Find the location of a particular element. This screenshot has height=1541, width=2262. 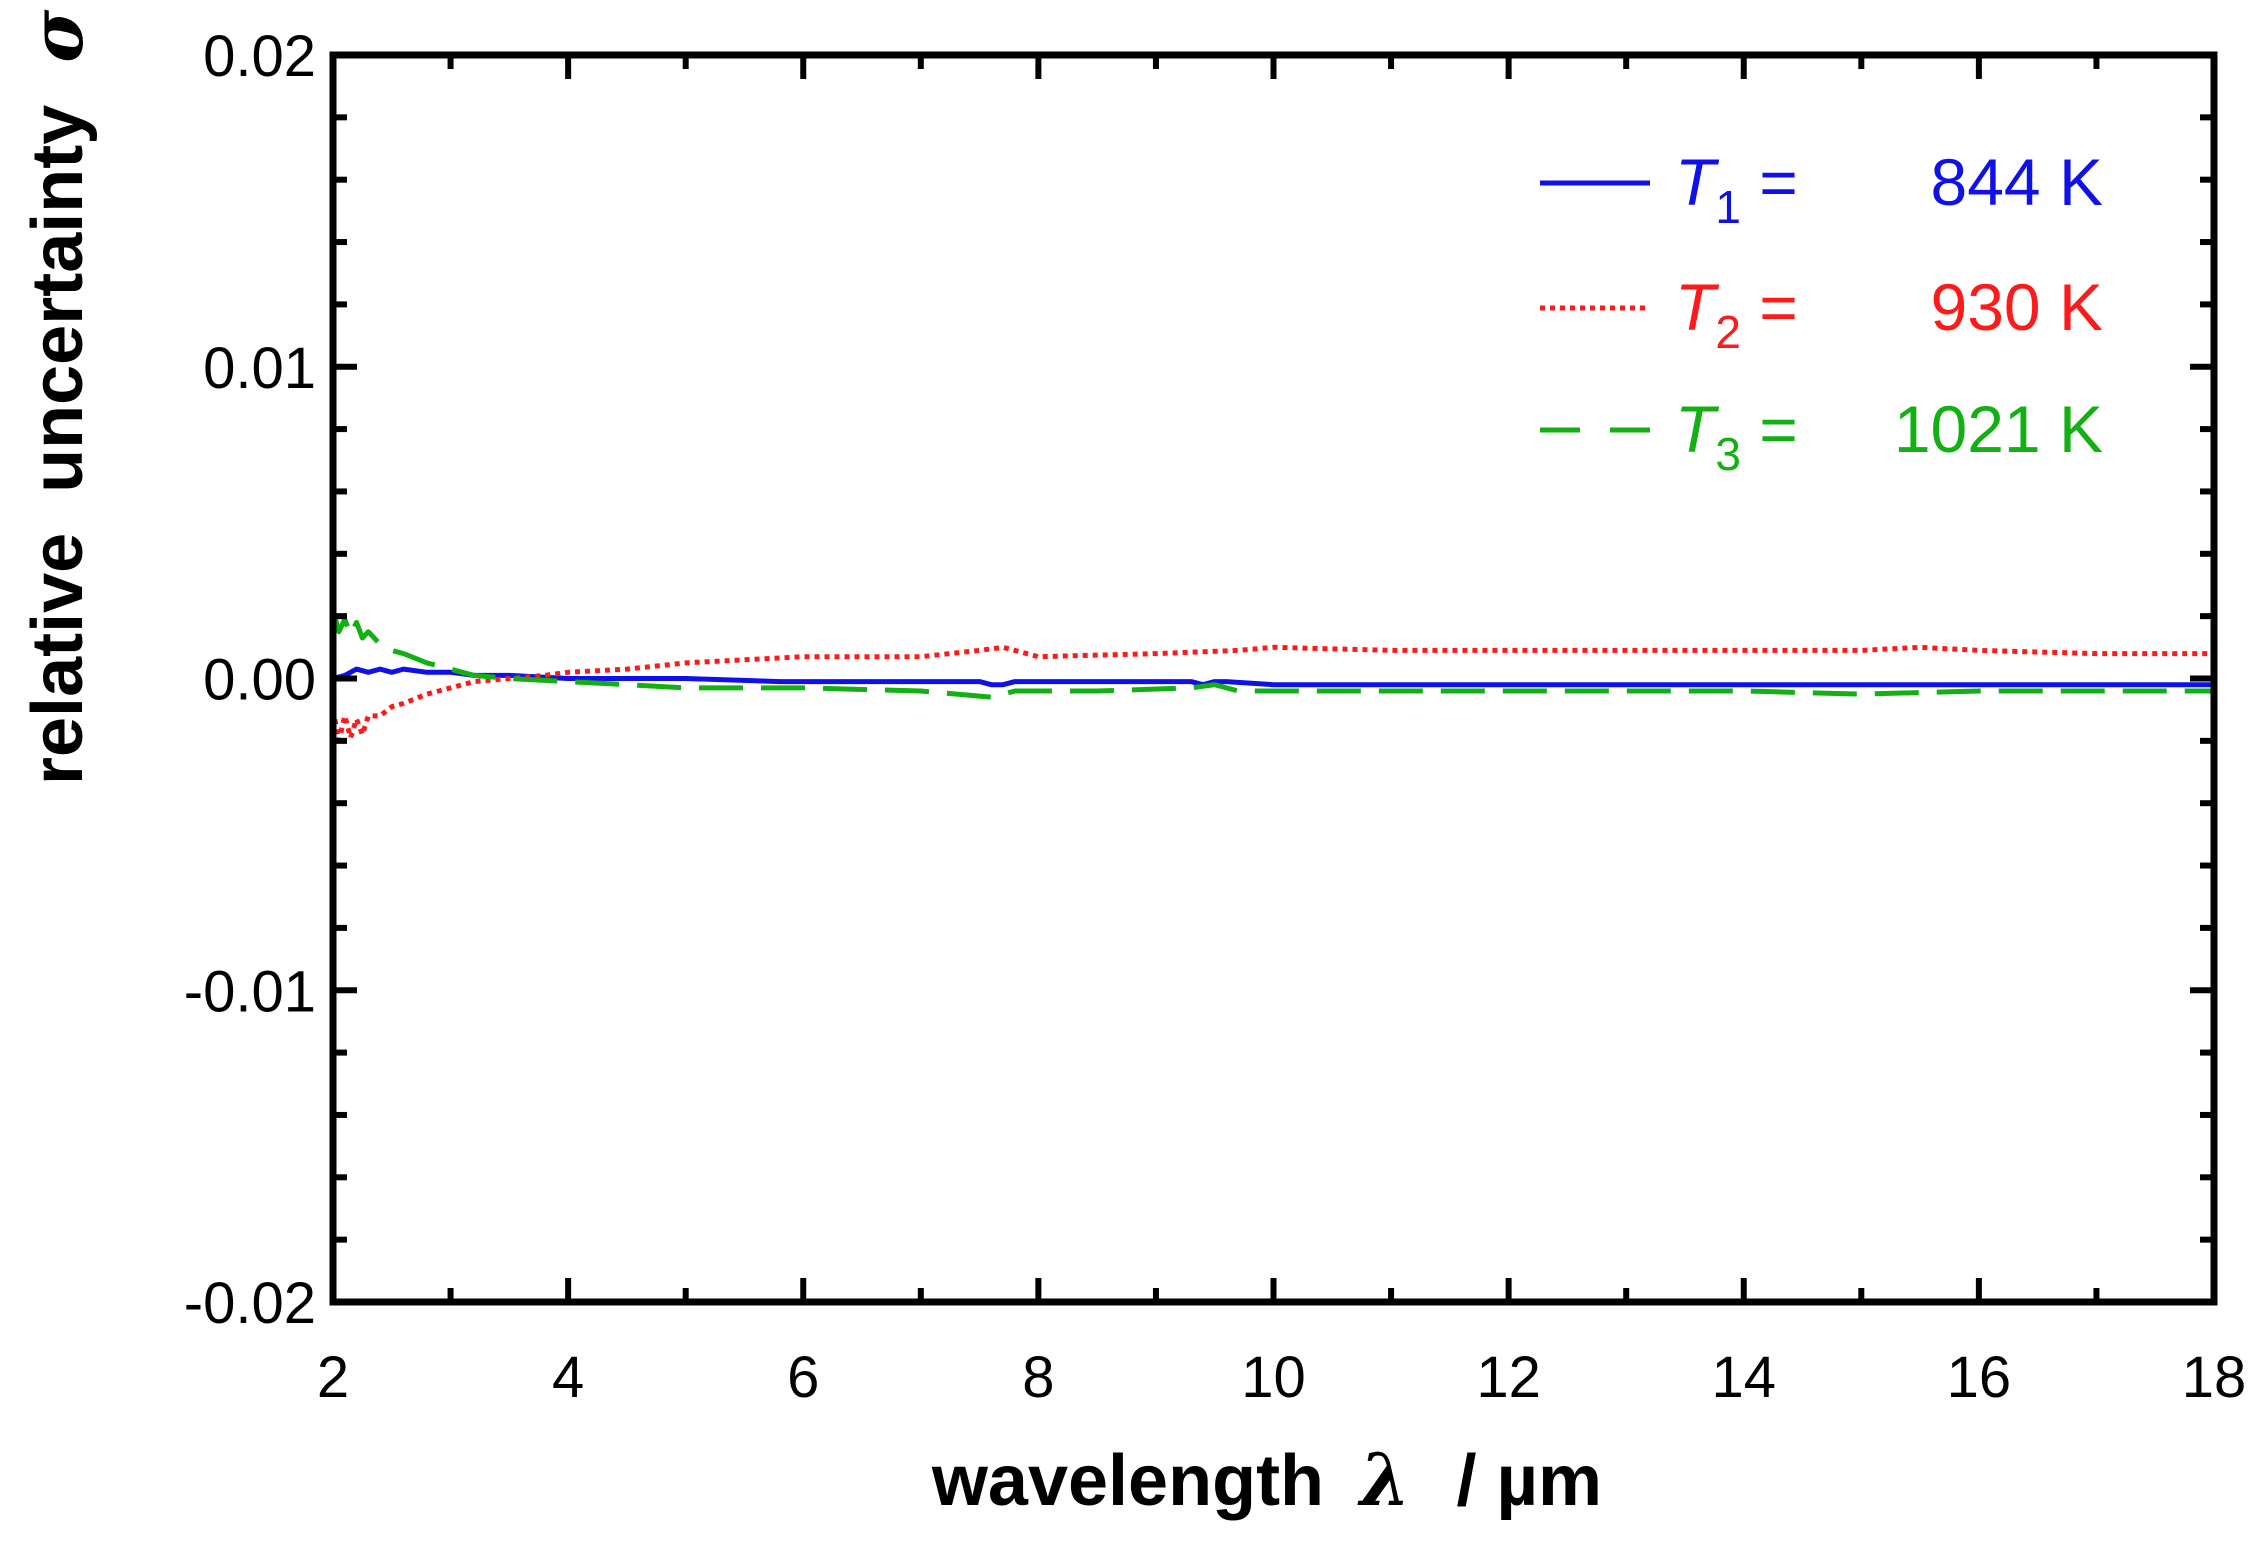

x-tick-label: 10 is located at coordinates (1273, 1377).